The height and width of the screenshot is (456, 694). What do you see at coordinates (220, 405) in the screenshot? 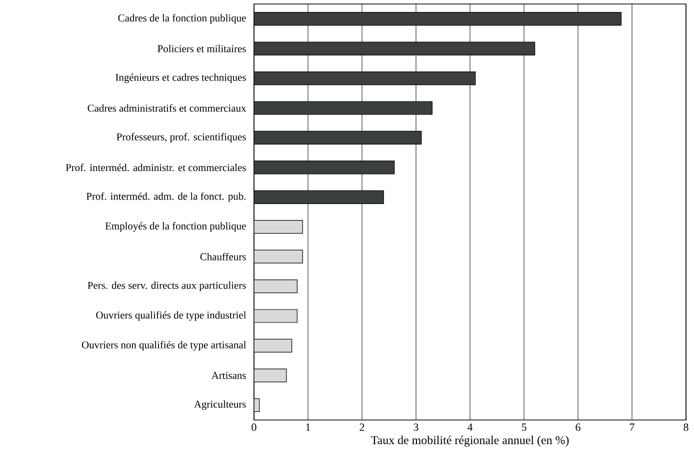
I see `y-tick-label: Agriculteurs` at bounding box center [220, 405].